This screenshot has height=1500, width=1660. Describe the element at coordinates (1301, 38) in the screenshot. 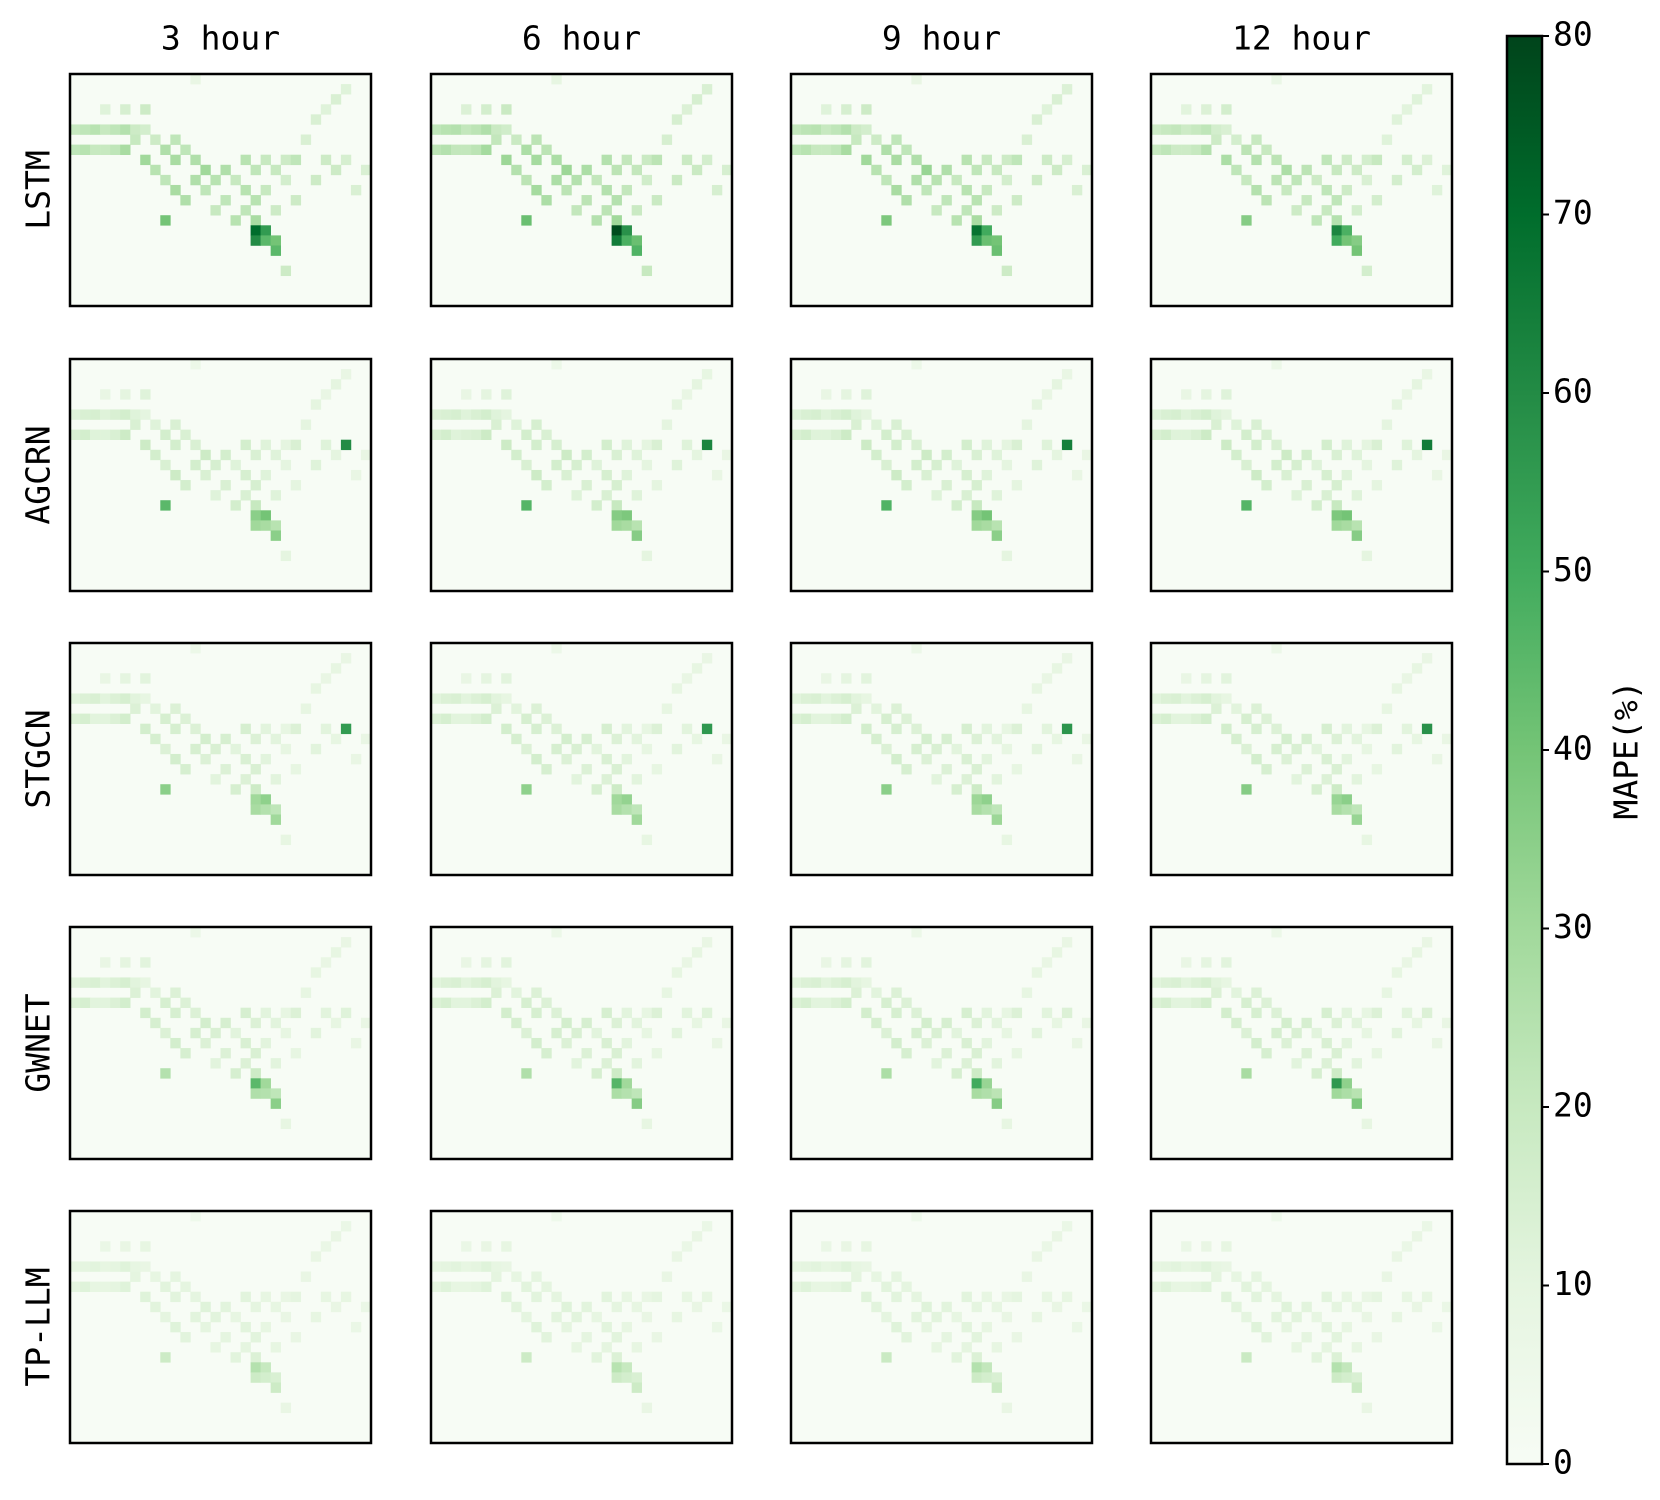

I see `column-title: 12 hour` at that location.